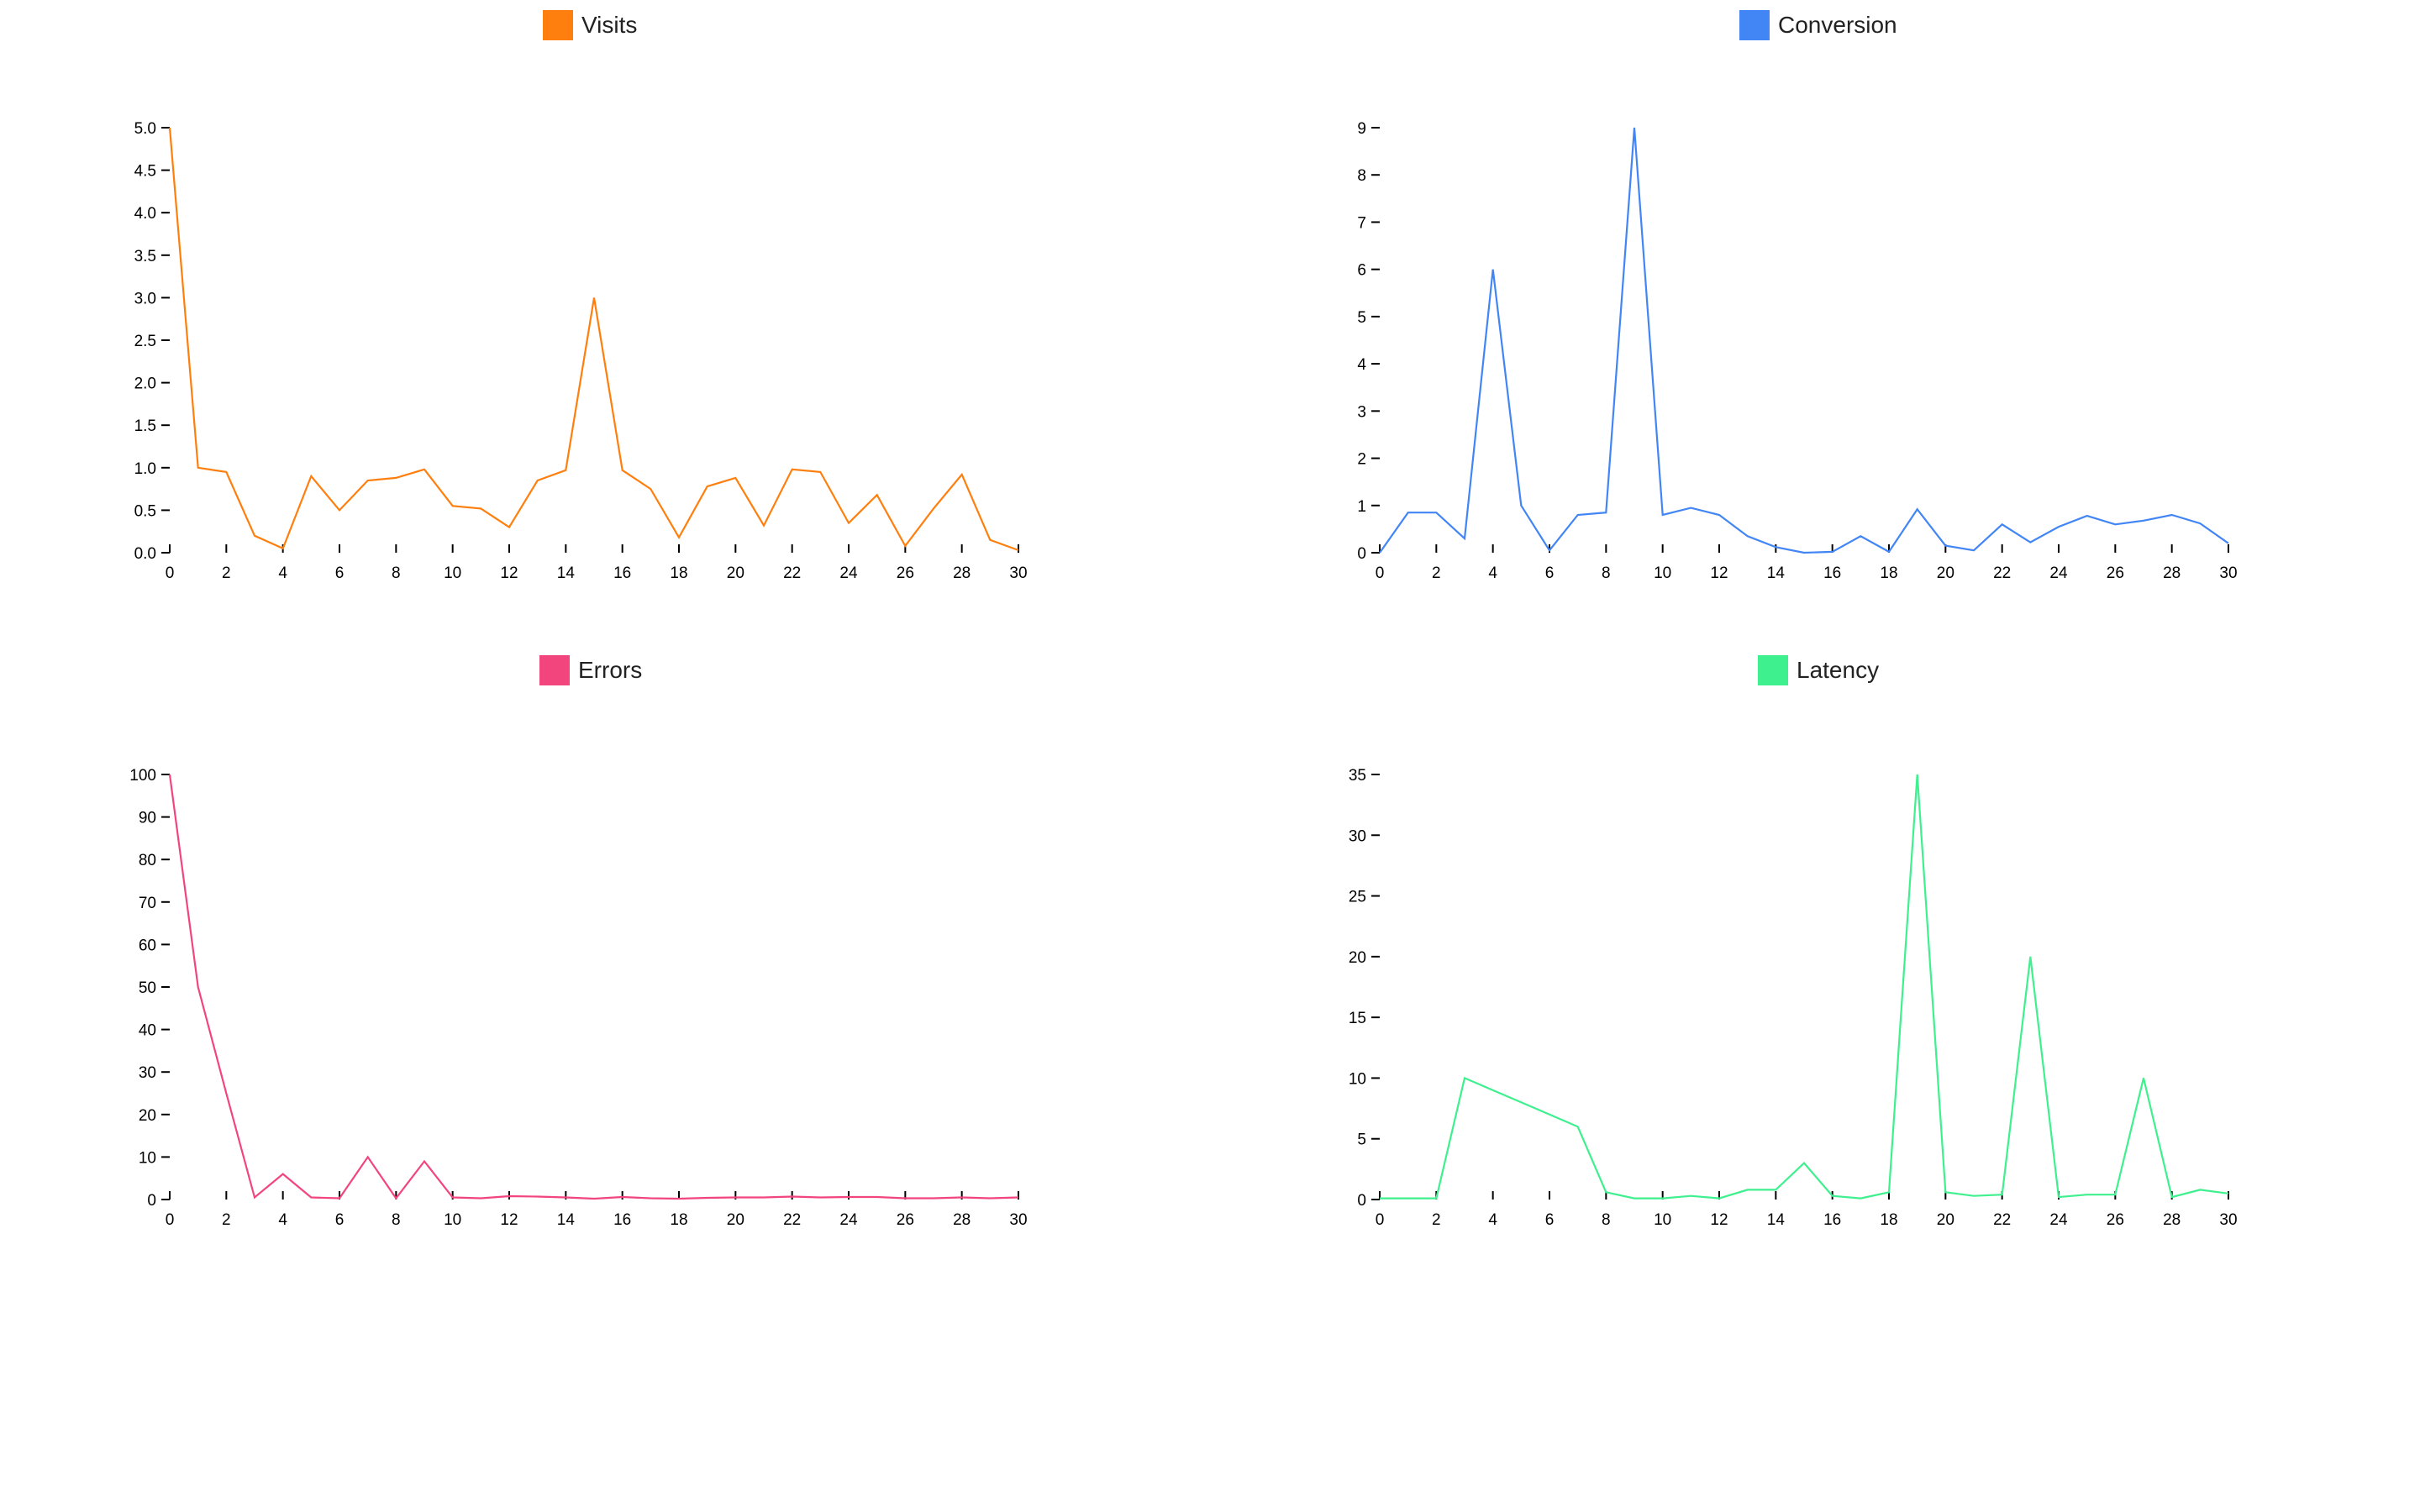 Image resolution: width=2420 pixels, height=1512 pixels. What do you see at coordinates (1361, 554) in the screenshot?
I see `y-tick-label-conversion-0: 0` at bounding box center [1361, 554].